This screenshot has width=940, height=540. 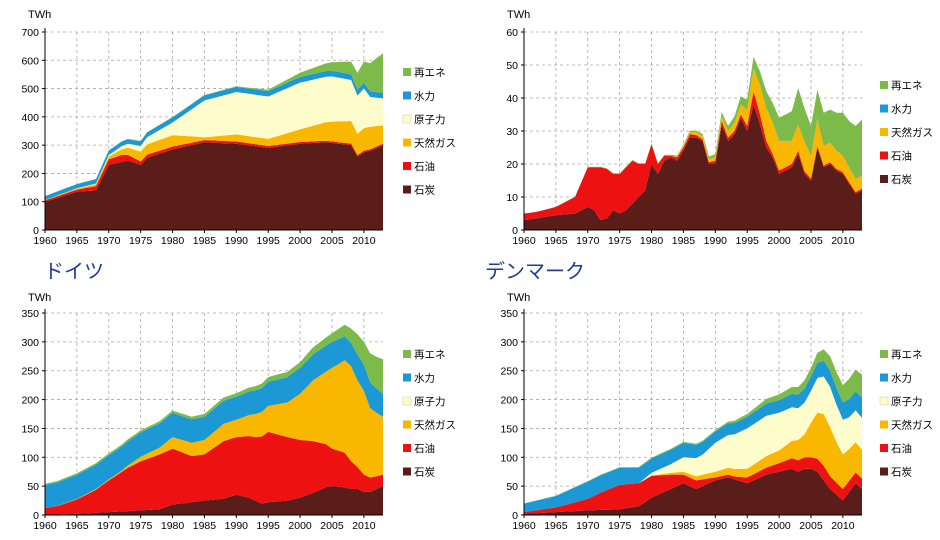 What do you see at coordinates (512, 33) in the screenshot?
I see `y-tick-label: 60` at bounding box center [512, 33].